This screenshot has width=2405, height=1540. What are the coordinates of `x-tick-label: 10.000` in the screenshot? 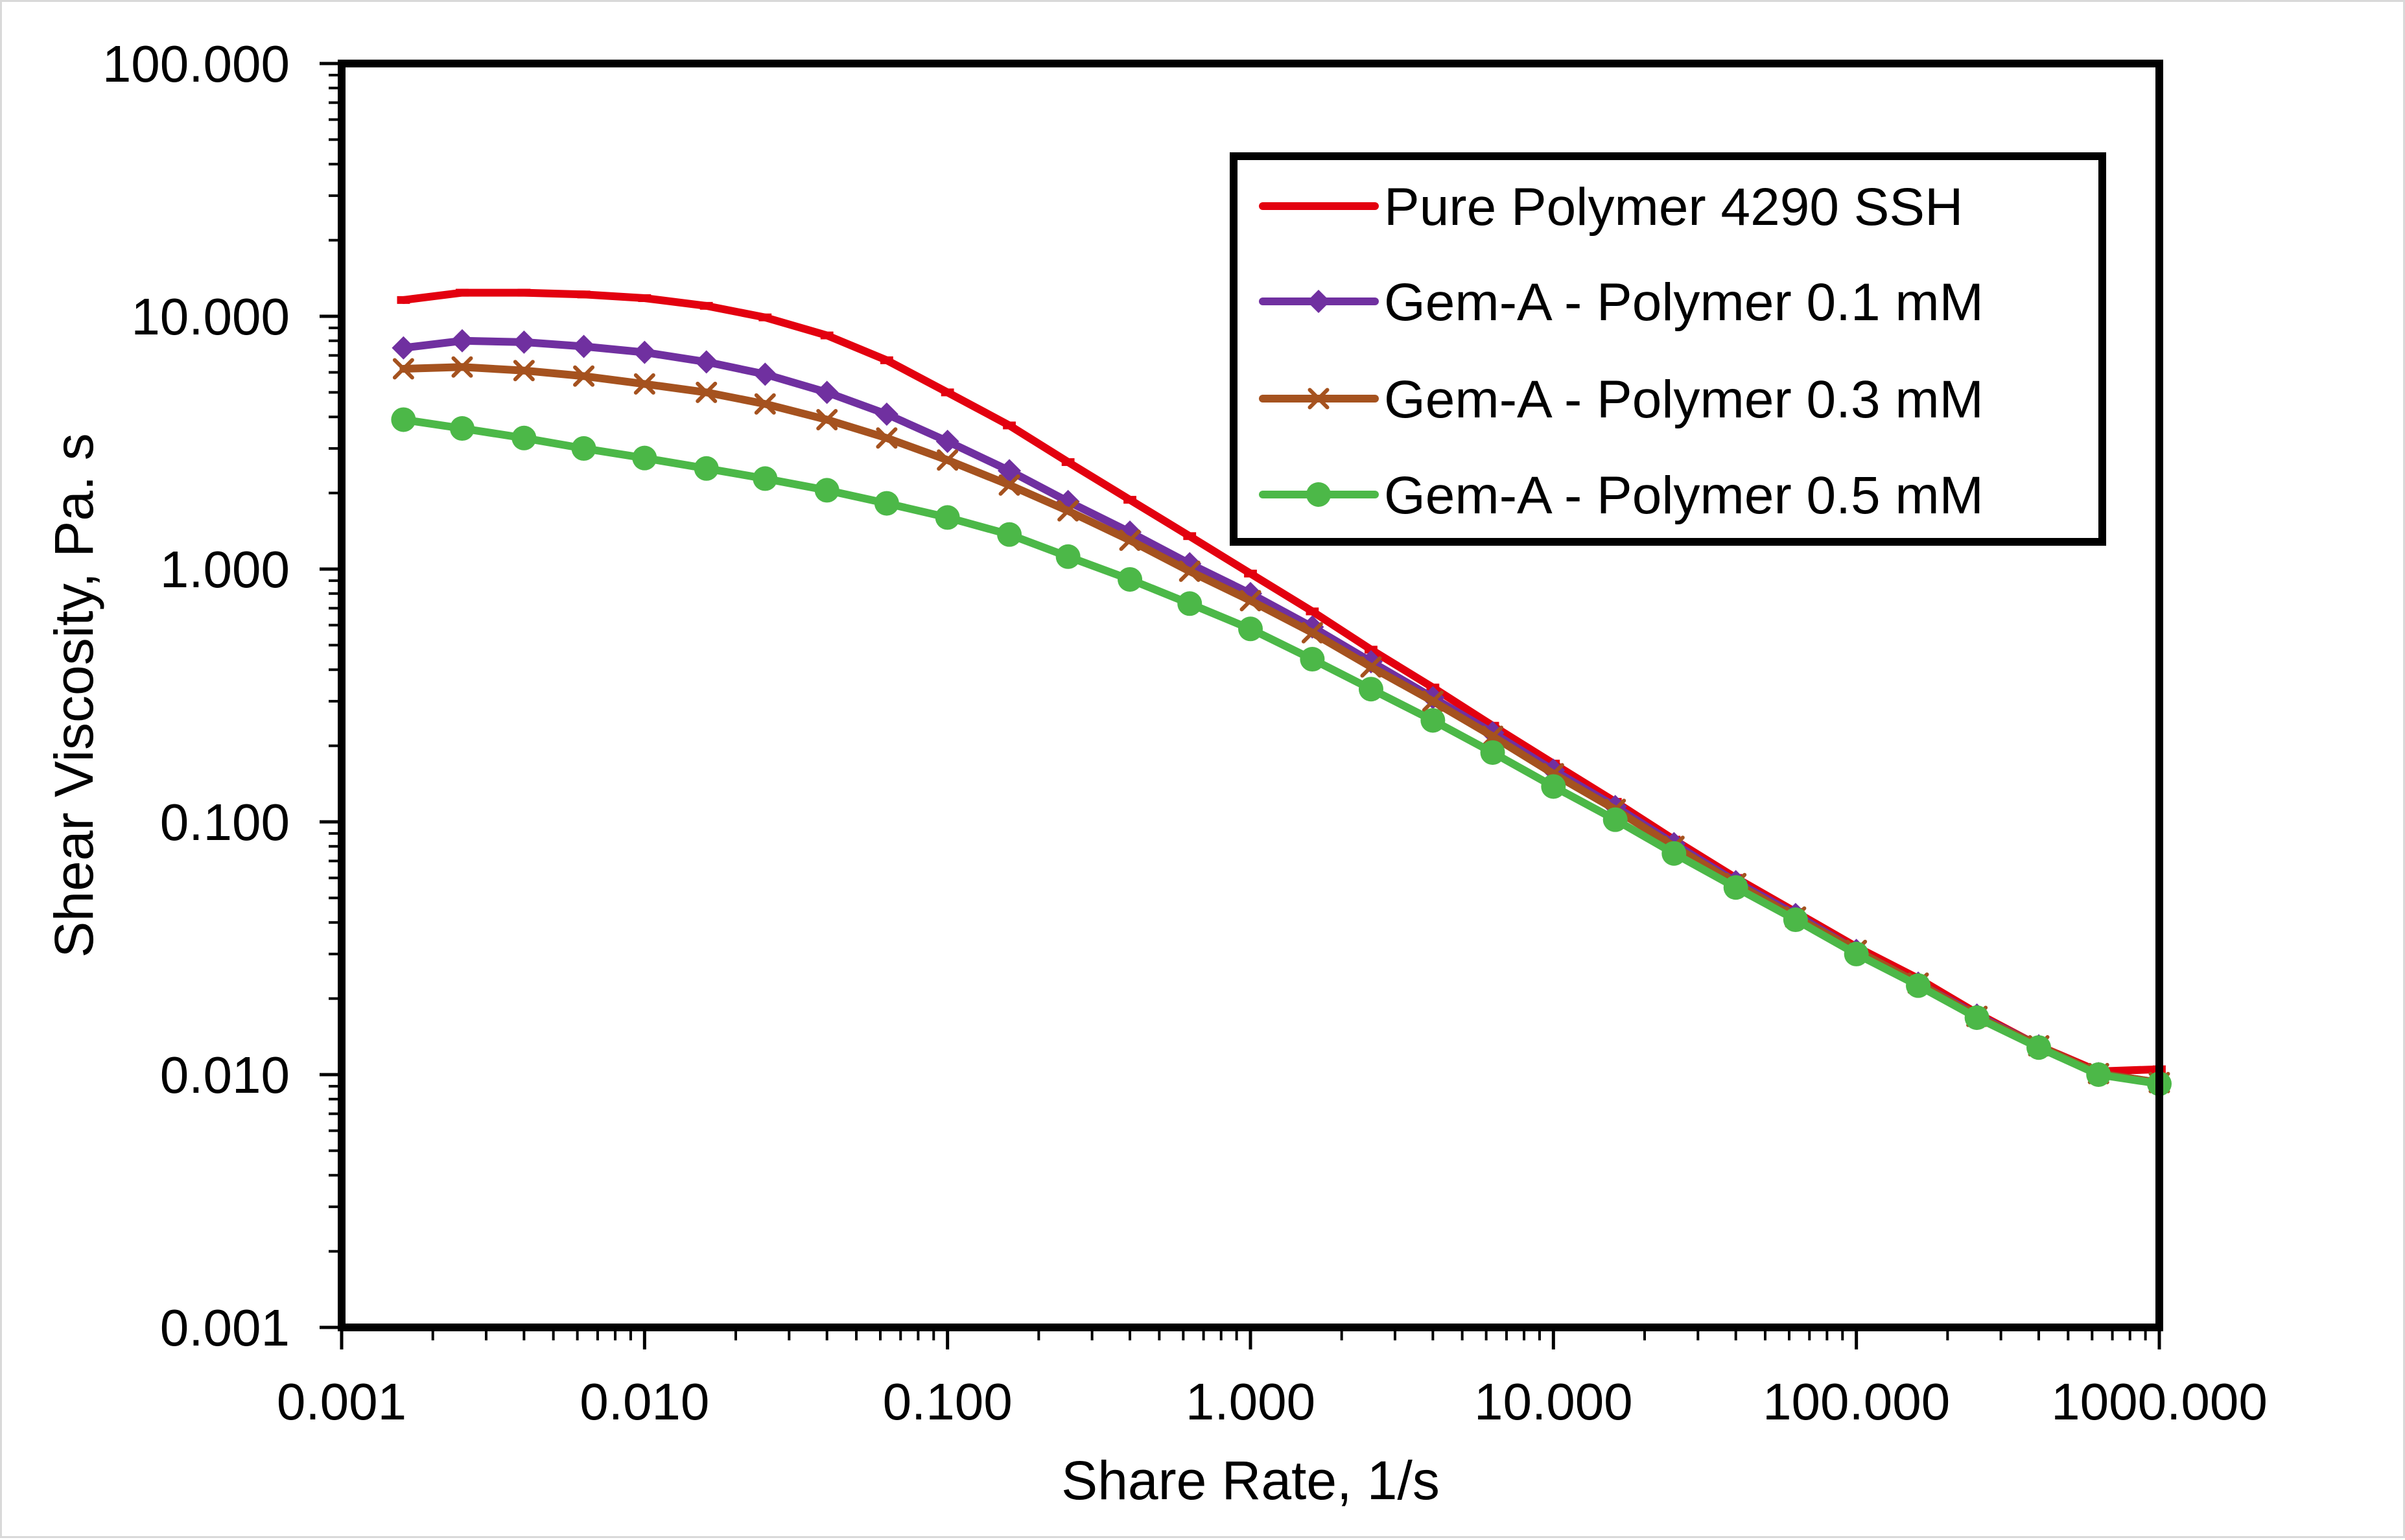 It's located at (1554, 1401).